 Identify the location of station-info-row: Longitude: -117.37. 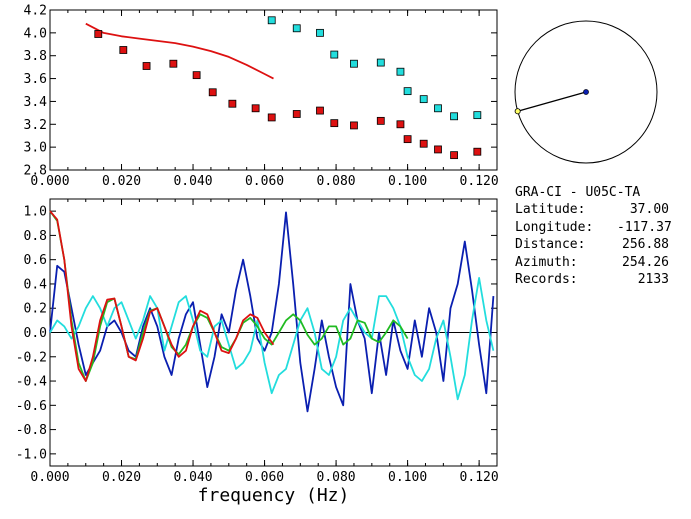
(601, 227).